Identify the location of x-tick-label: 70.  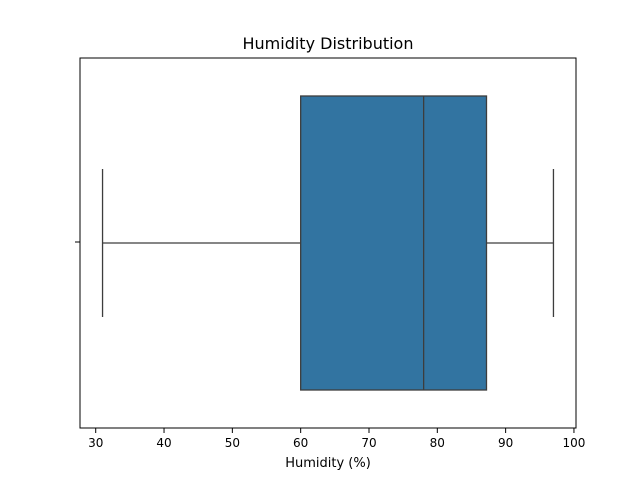
(368, 443).